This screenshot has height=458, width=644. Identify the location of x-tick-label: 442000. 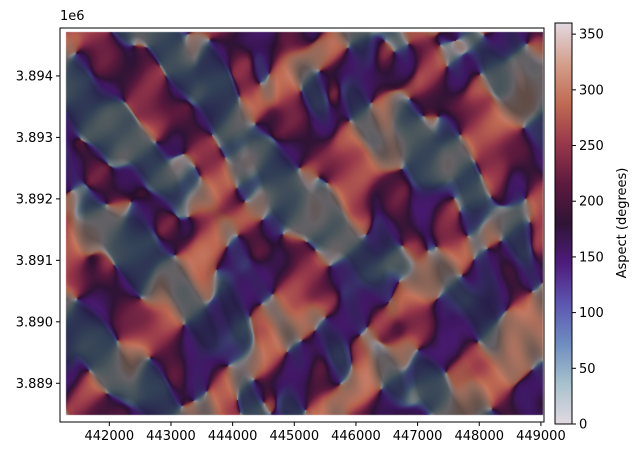
(110, 436).